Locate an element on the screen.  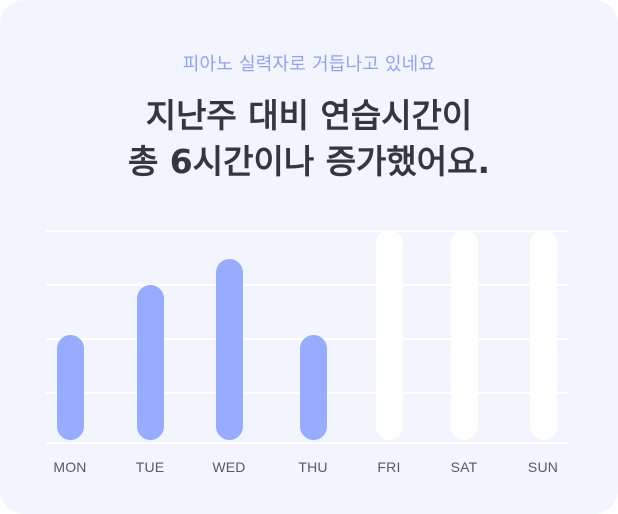
bar-wed is located at coordinates (229, 349).